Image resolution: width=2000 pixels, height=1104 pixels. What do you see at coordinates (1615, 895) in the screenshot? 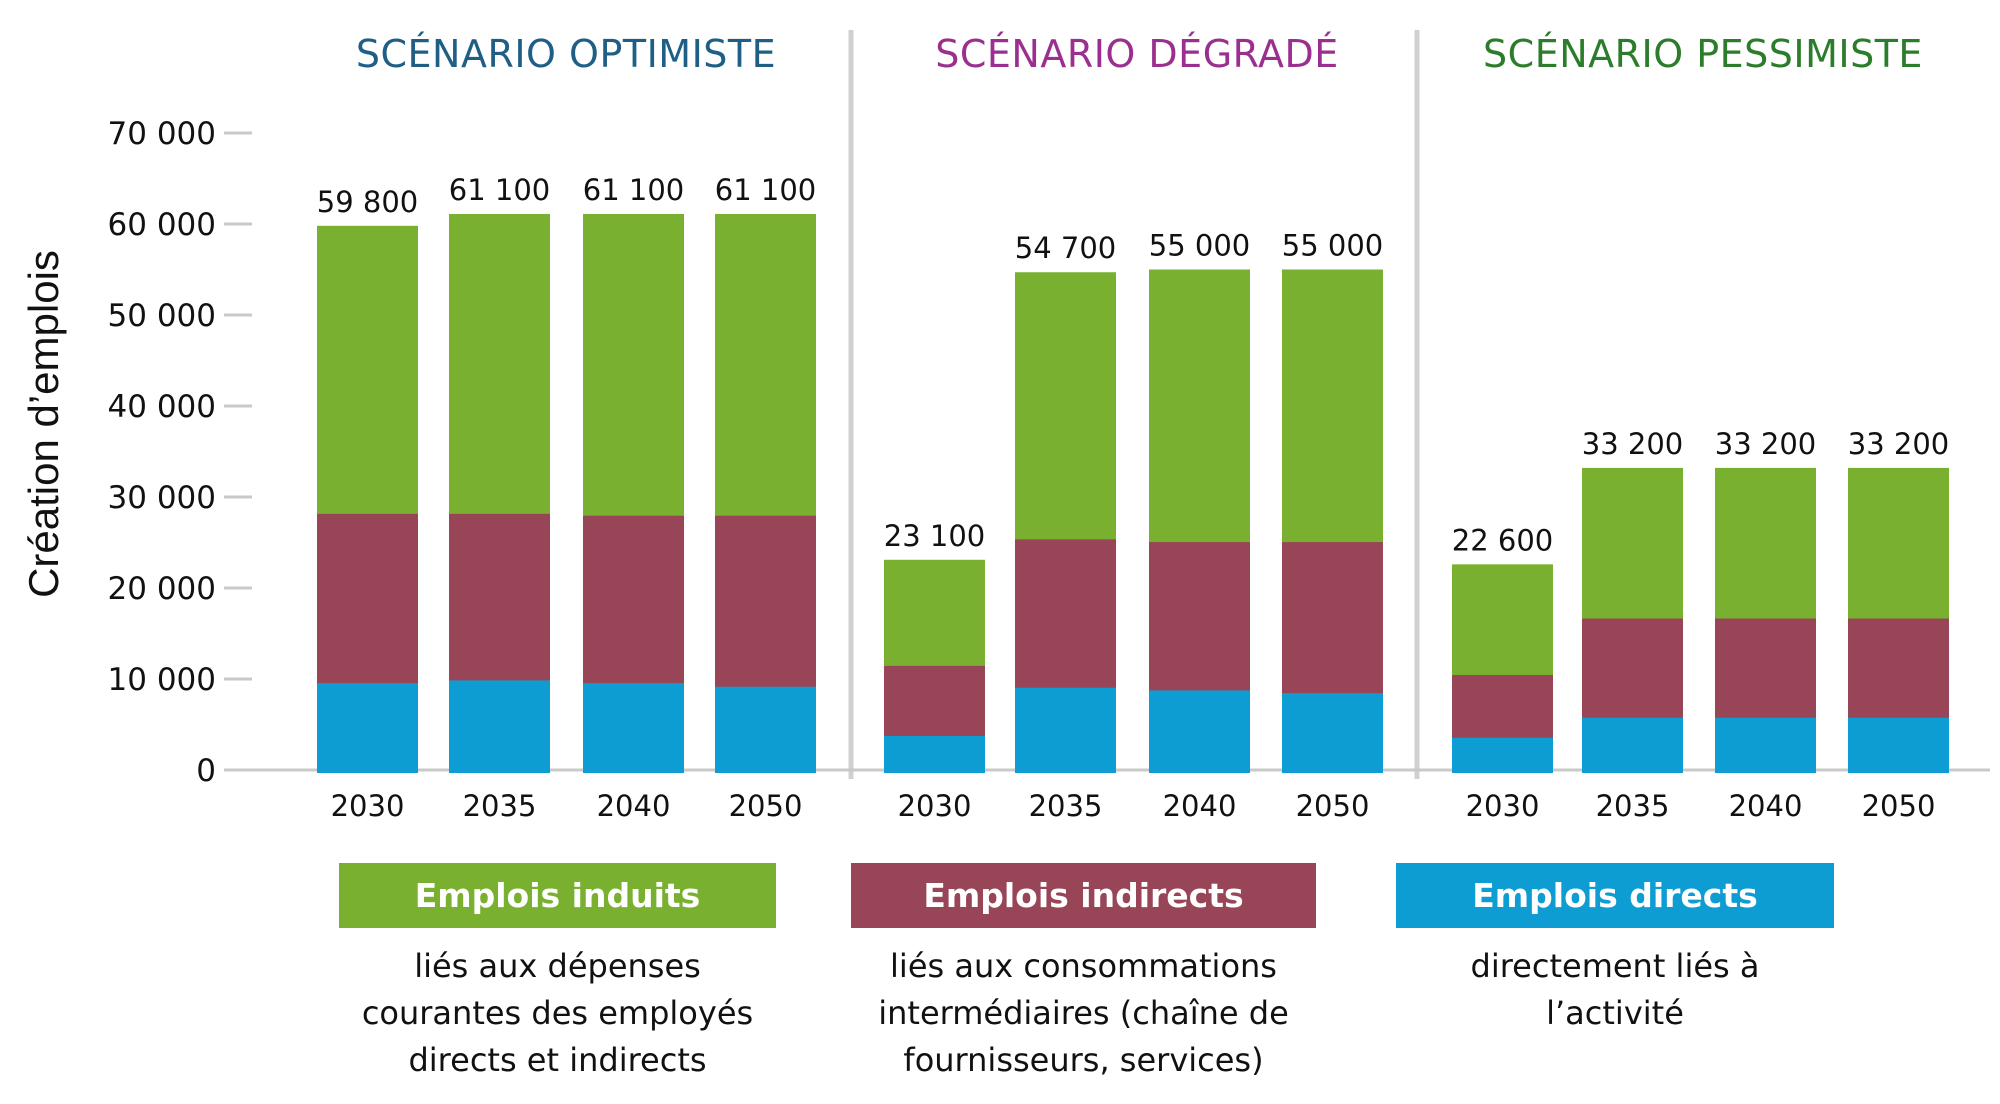
I see `legend-item-emplois-directs: Emplois directs` at bounding box center [1615, 895].